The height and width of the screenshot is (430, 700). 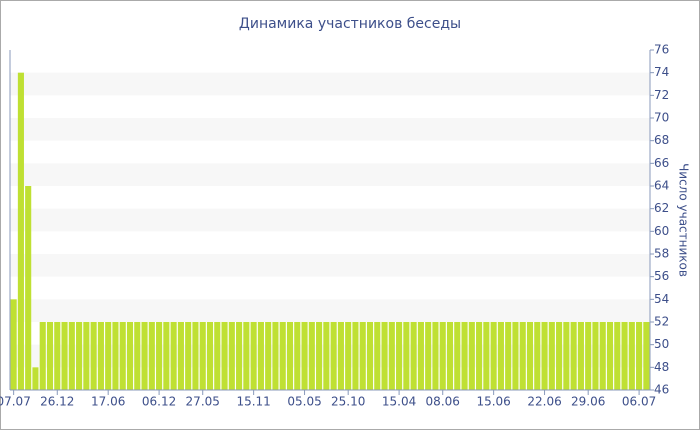 What do you see at coordinates (661, 367) in the screenshot?
I see `y-tick-label: 48` at bounding box center [661, 367].